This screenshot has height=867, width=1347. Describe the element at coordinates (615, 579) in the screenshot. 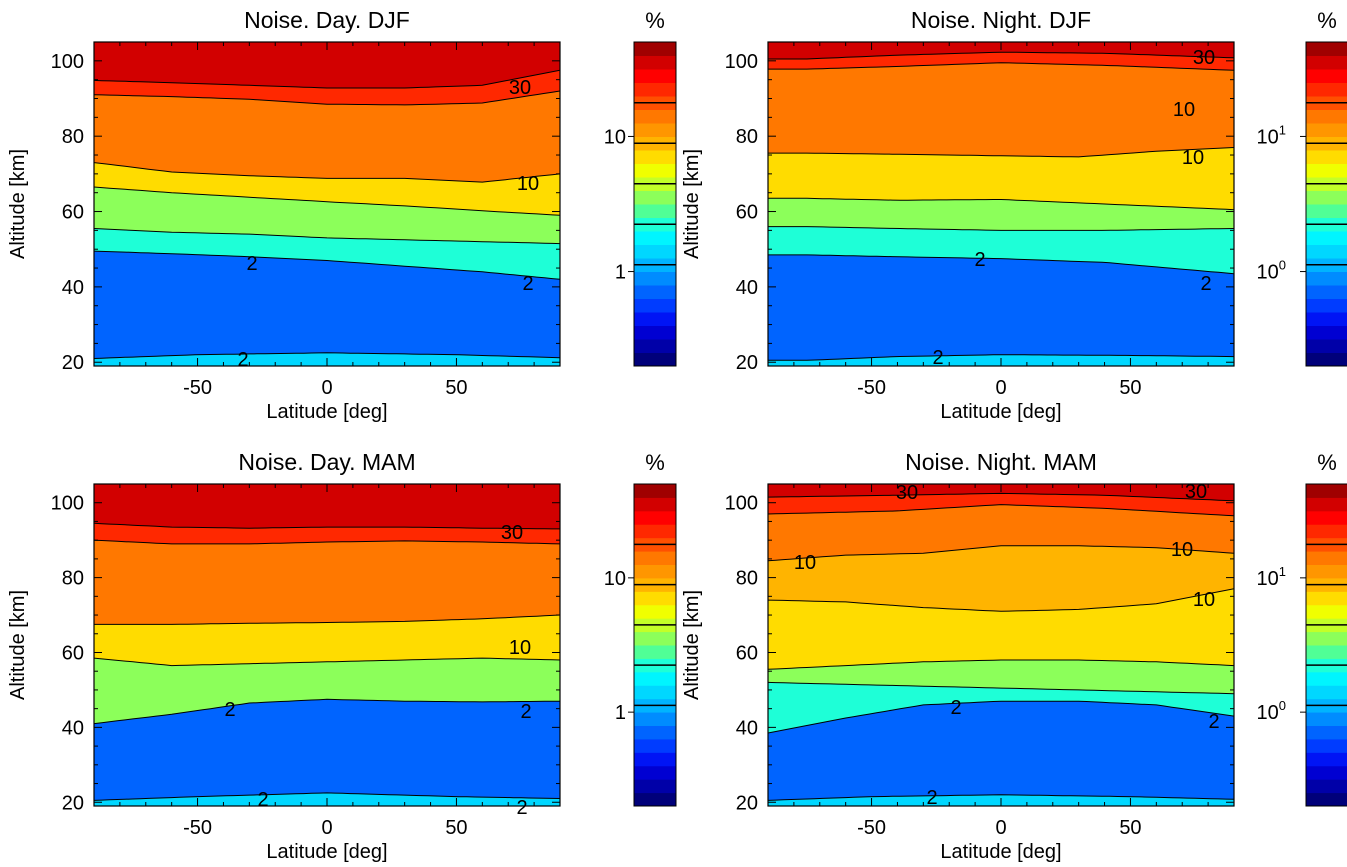

I see `colorbar-tick-label: 10` at that location.